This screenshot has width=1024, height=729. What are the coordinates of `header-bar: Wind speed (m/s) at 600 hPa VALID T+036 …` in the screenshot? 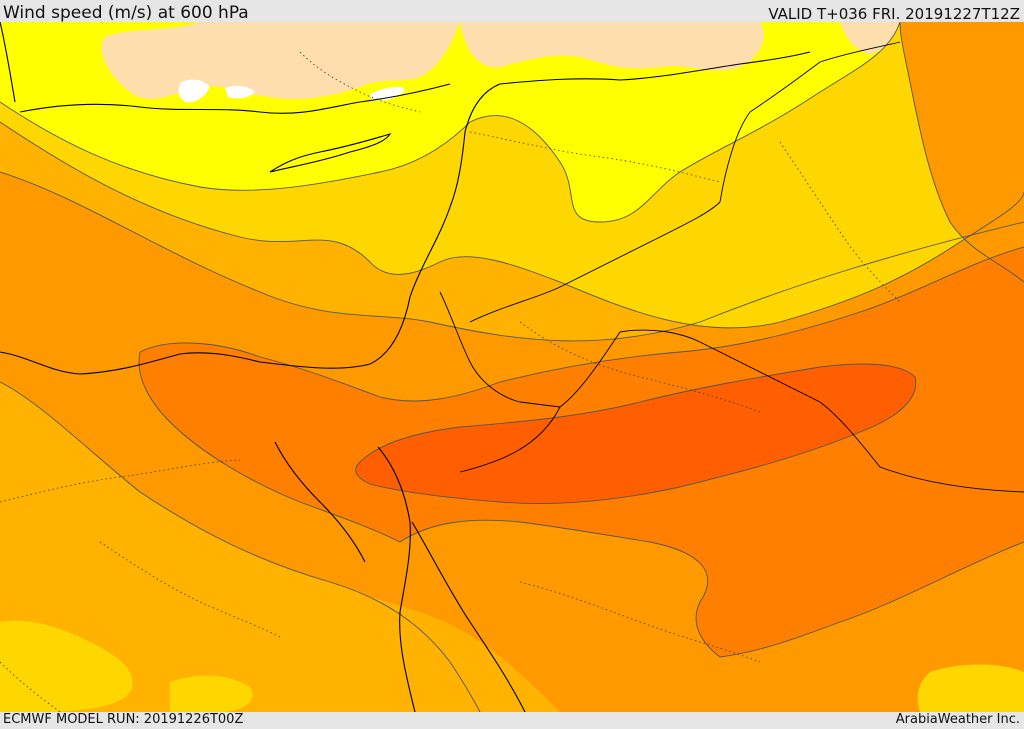 It's located at (512, 11).